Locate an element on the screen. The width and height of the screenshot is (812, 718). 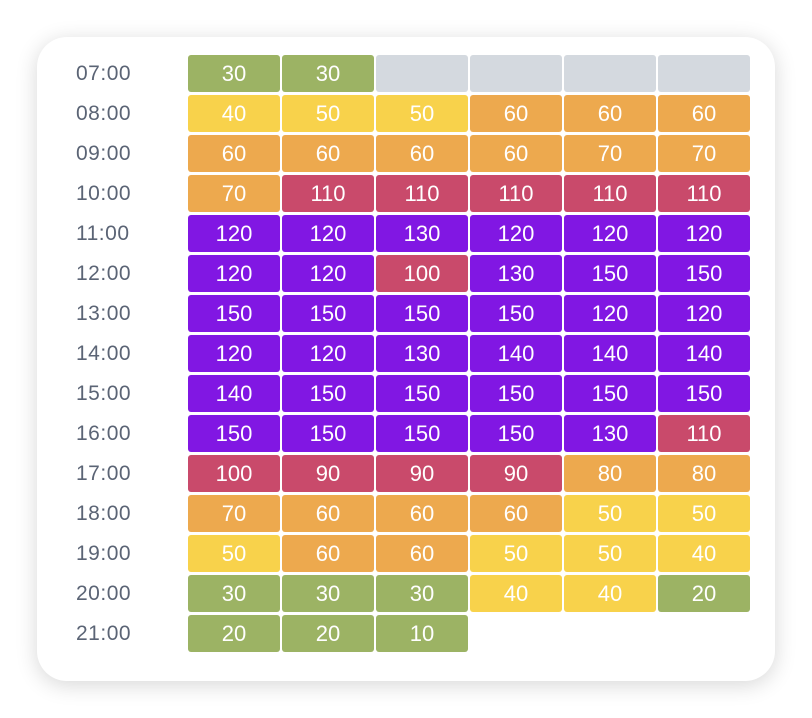
time-label: 15:00 is located at coordinates (104, 393).